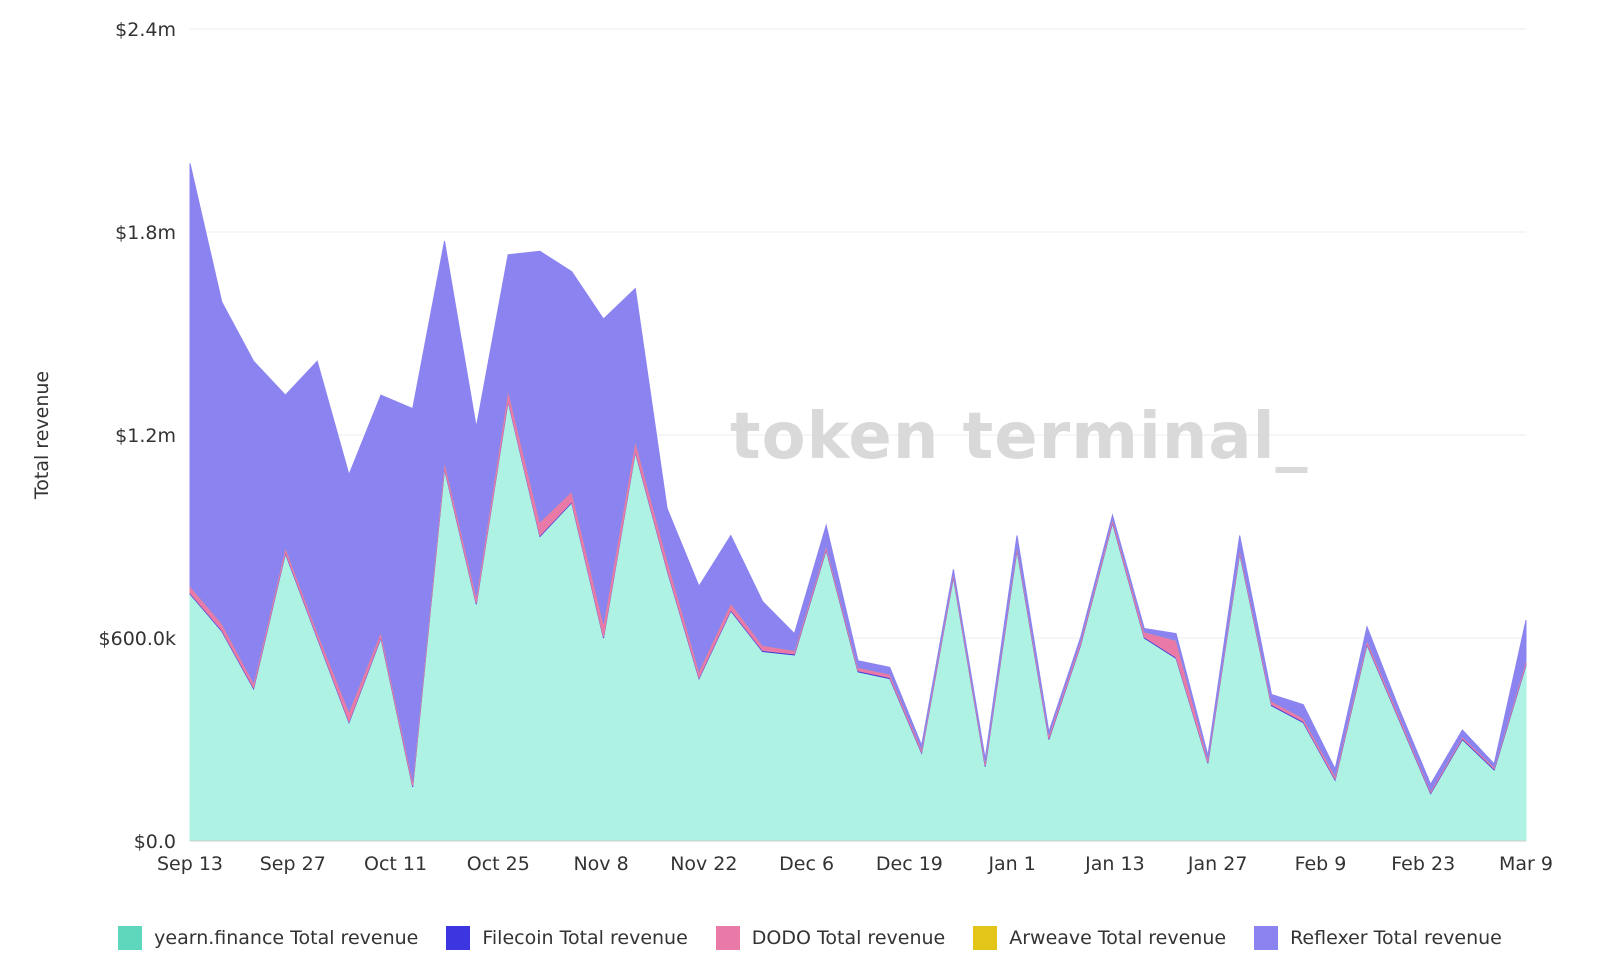 The image size is (1620, 964). I want to click on x-tick-label: Jan 1, so click(1011, 864).